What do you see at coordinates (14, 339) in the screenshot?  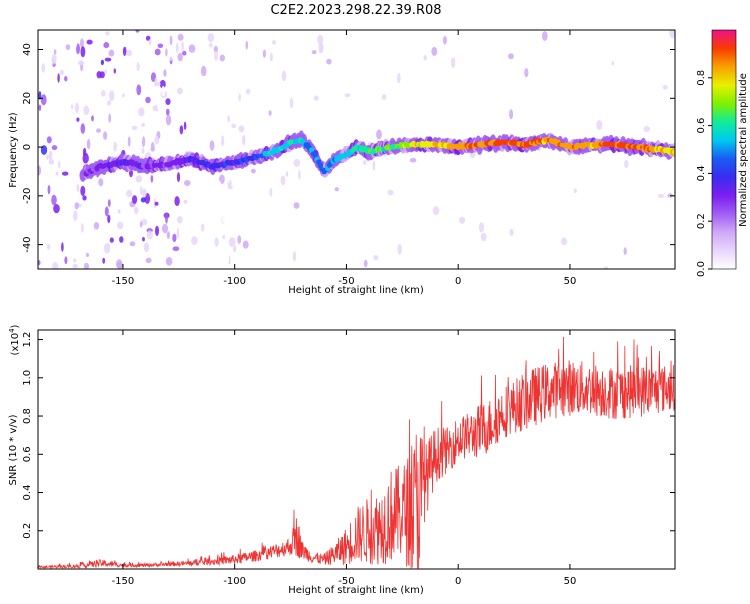 I see `snr-multiplier: (x104)` at bounding box center [14, 339].